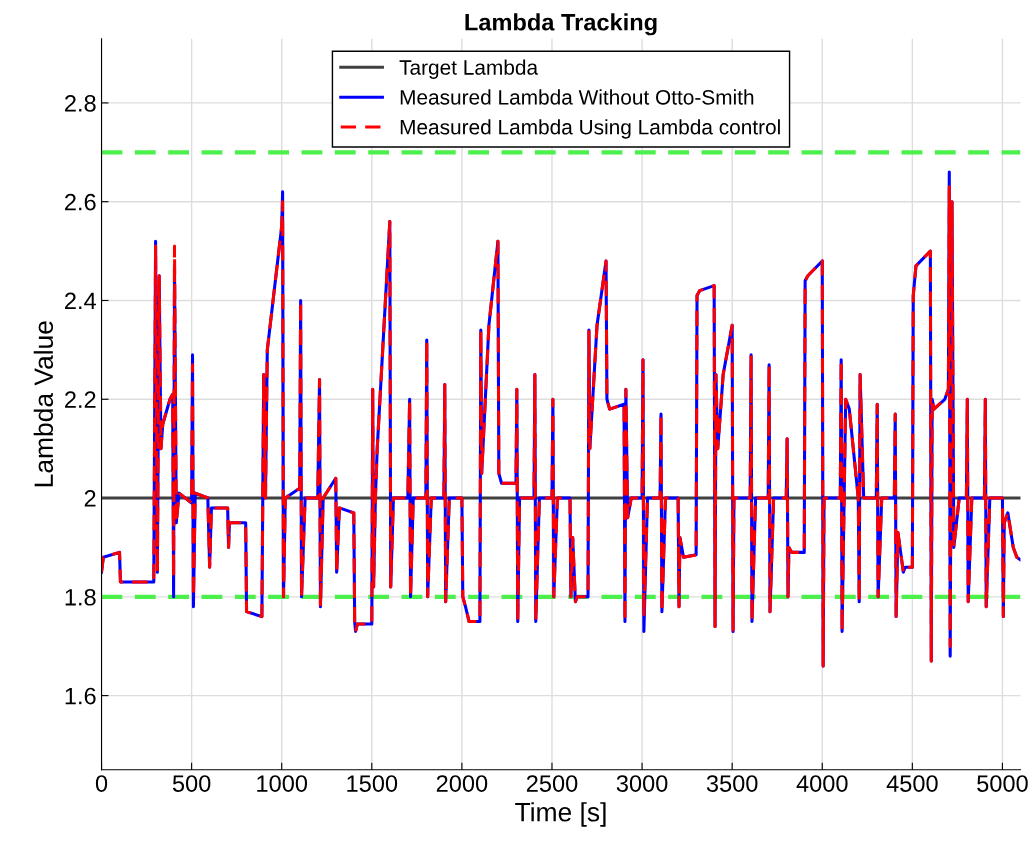 Image resolution: width=1036 pixels, height=860 pixels. I want to click on x-tick-label: 4500, so click(912, 783).